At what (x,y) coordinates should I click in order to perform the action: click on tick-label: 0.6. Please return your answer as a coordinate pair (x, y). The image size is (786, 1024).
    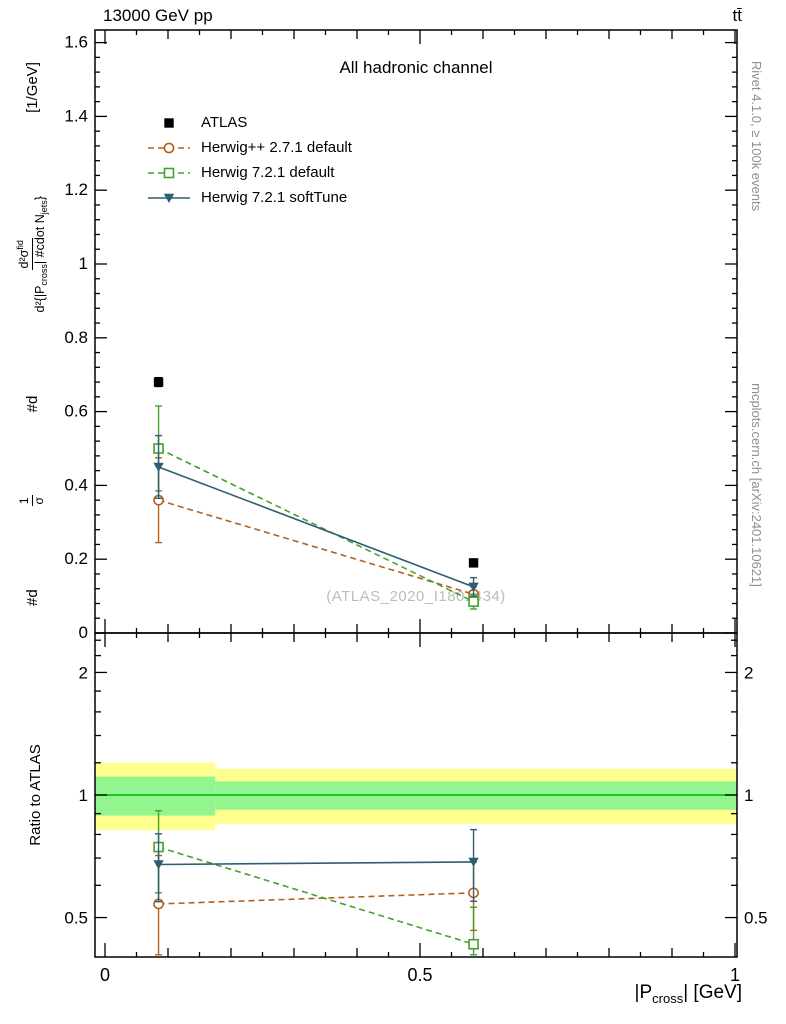
    Looking at the image, I should click on (76, 411).